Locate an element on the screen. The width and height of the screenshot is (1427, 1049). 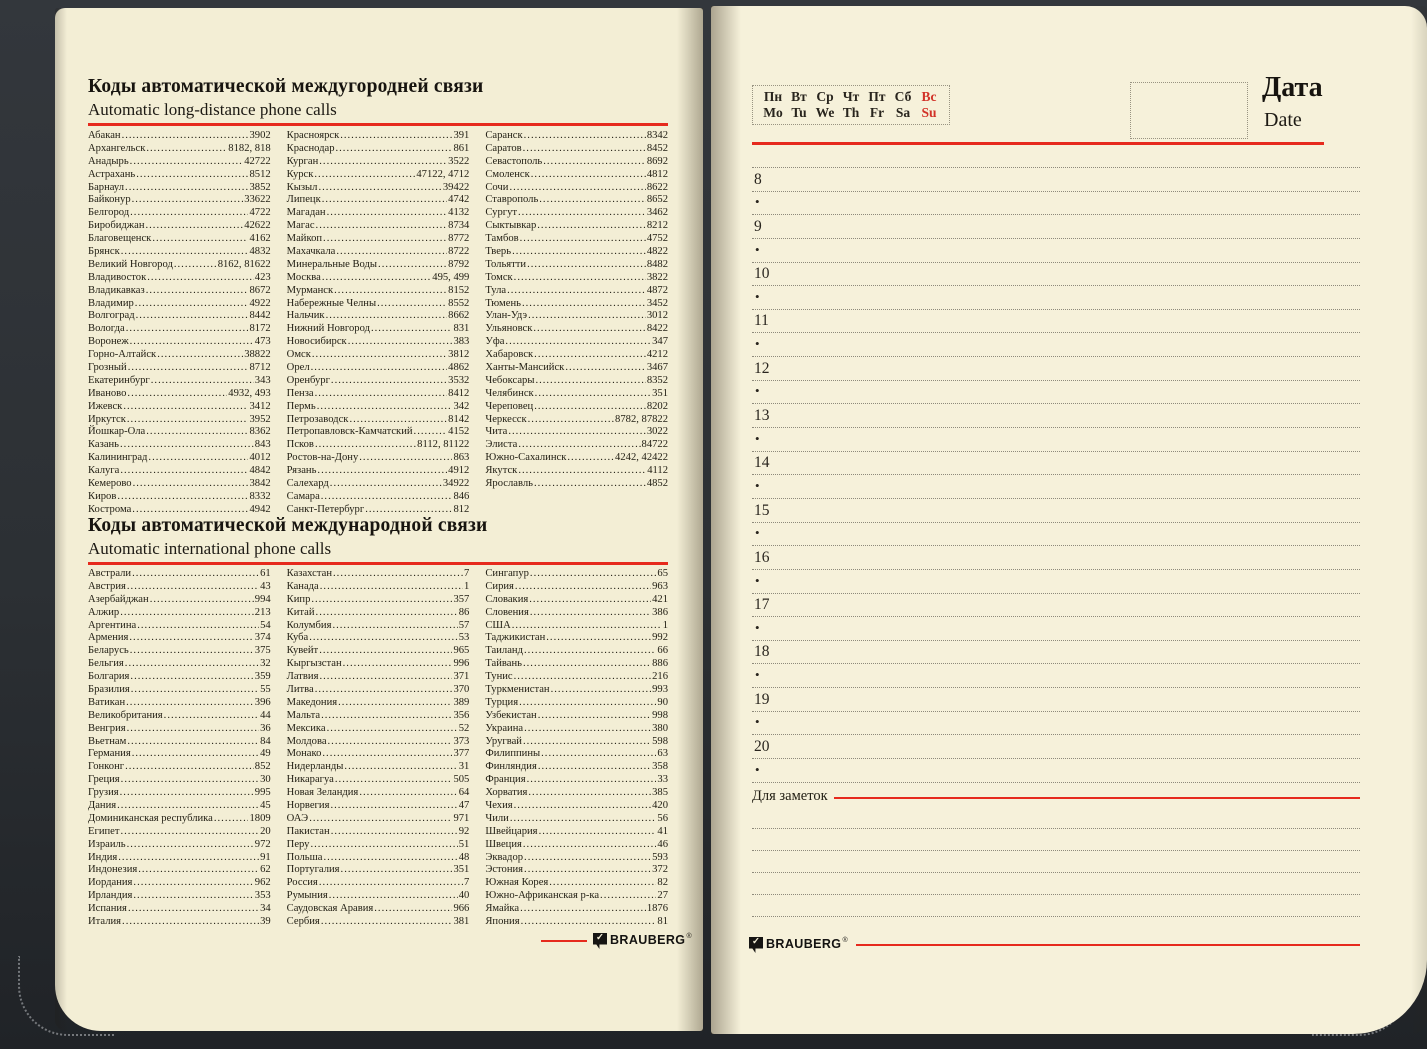
code-place-name: Томск is located at coordinates (499, 277).